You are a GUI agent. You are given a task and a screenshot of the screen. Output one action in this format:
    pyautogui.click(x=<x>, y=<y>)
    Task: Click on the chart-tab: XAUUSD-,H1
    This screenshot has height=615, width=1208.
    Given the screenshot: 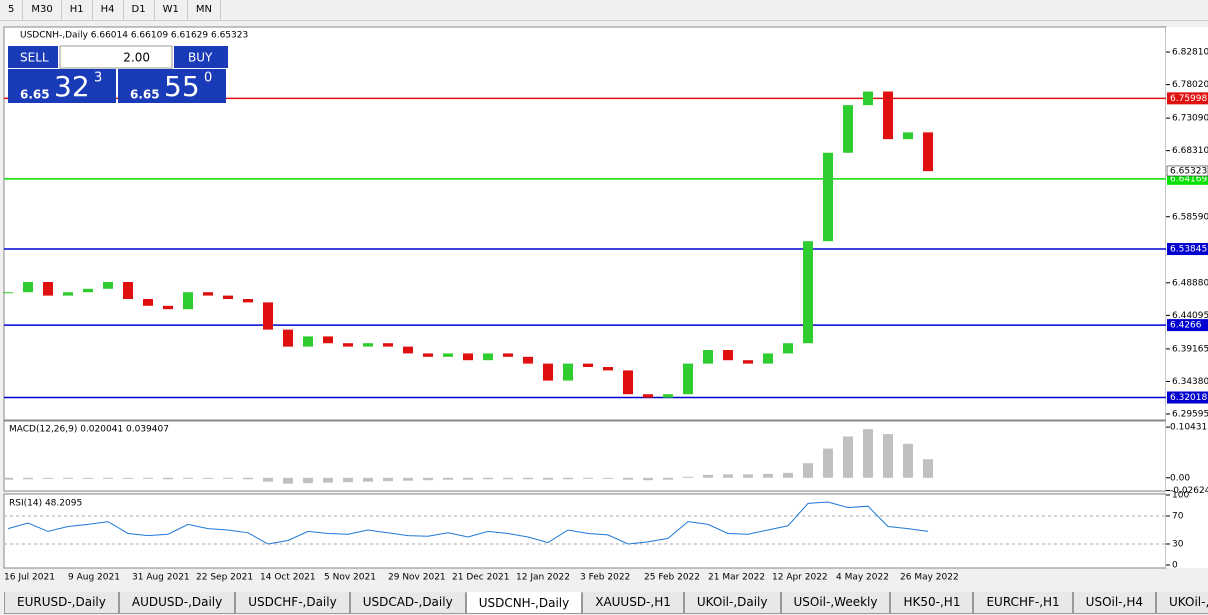 What is the action you would take?
    pyautogui.click(x=633, y=603)
    